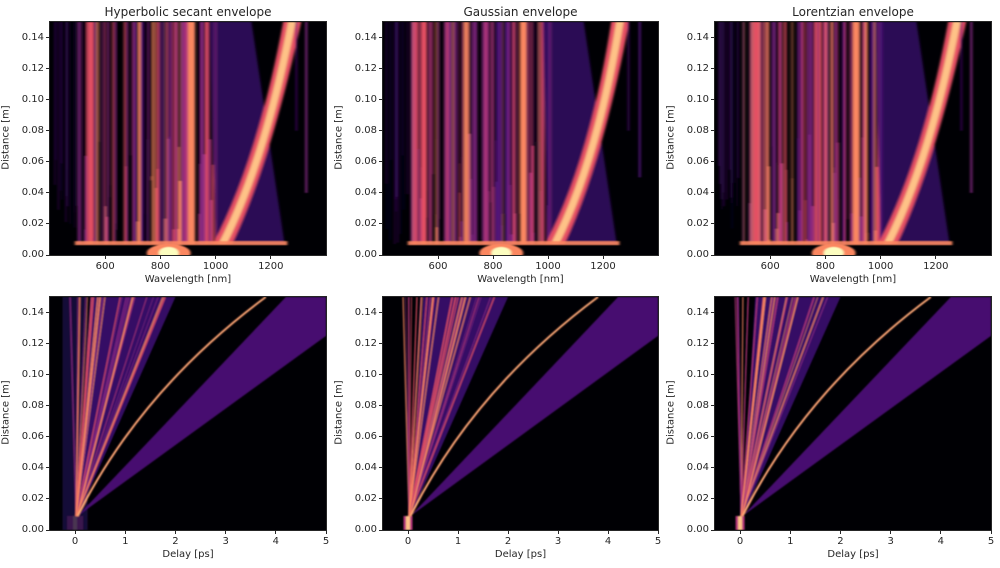  What do you see at coordinates (853, 279) in the screenshot?
I see `x-axis-label: Wavelength [nm]` at bounding box center [853, 279].